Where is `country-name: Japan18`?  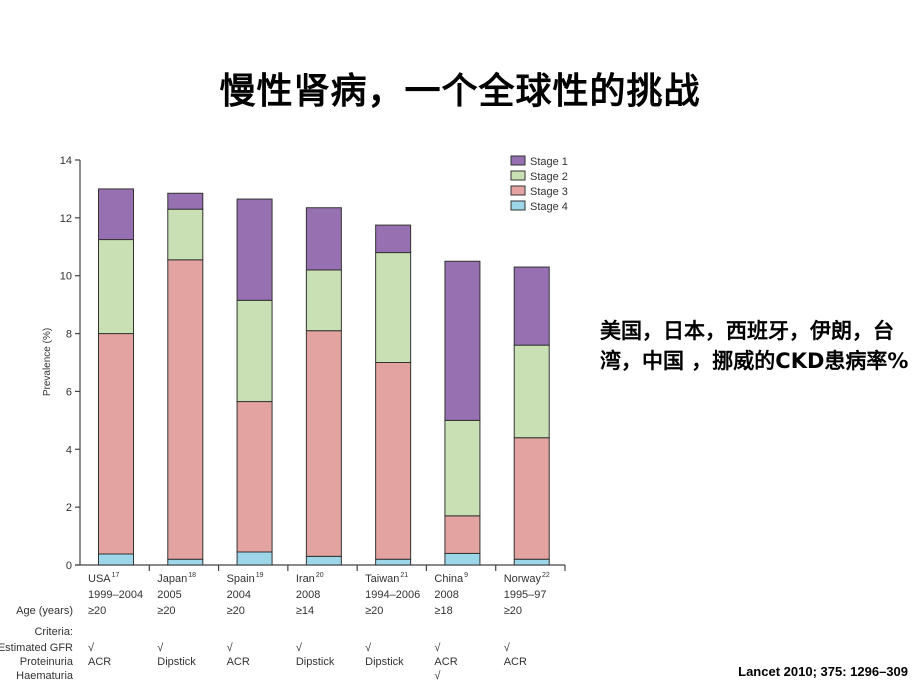
country-name: Japan18 is located at coordinates (176, 578).